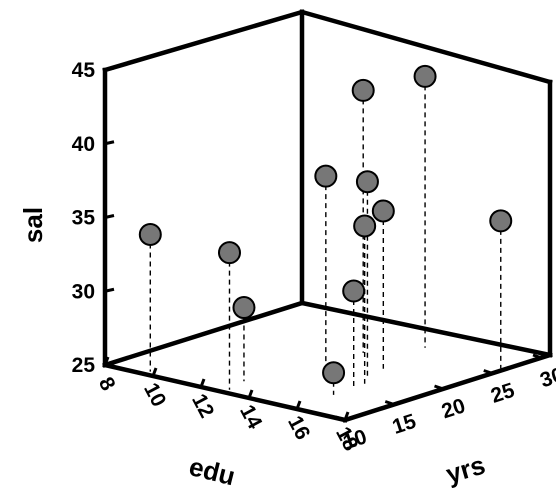  What do you see at coordinates (107, 383) in the screenshot?
I see `y-tick-label: 8` at bounding box center [107, 383].